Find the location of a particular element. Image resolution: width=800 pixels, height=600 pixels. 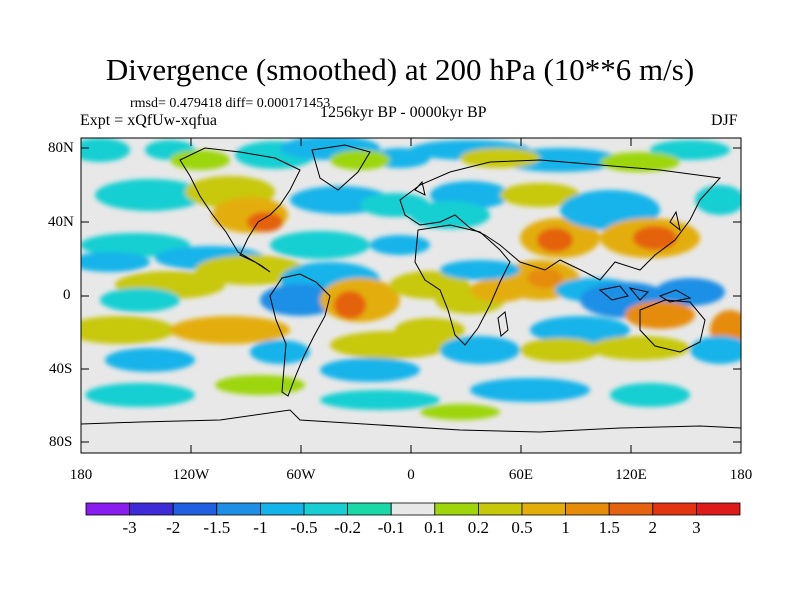

lon-label-120w: 120W is located at coordinates (191, 475).